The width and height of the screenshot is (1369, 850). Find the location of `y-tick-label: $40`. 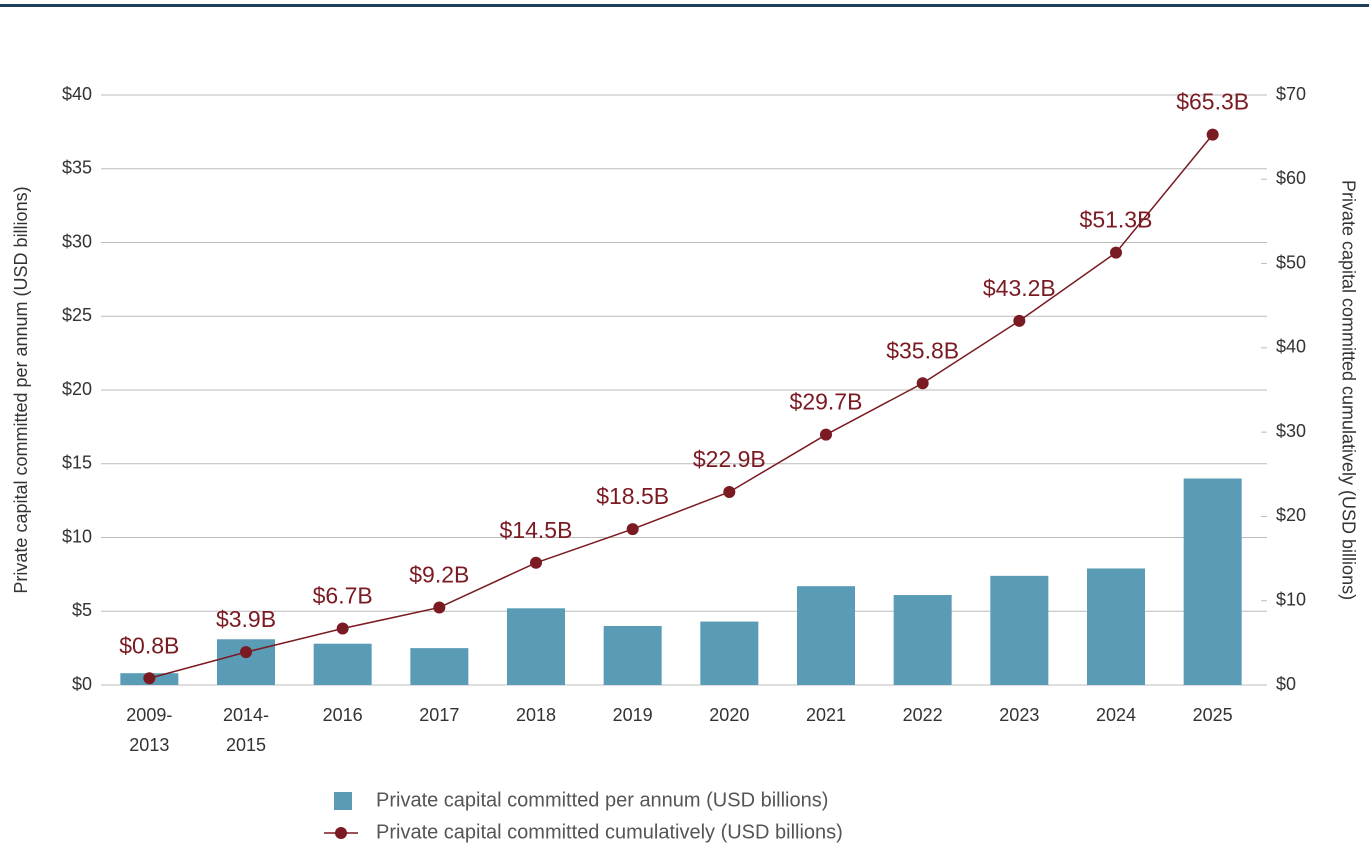

y-tick-label: $40 is located at coordinates (77, 94).